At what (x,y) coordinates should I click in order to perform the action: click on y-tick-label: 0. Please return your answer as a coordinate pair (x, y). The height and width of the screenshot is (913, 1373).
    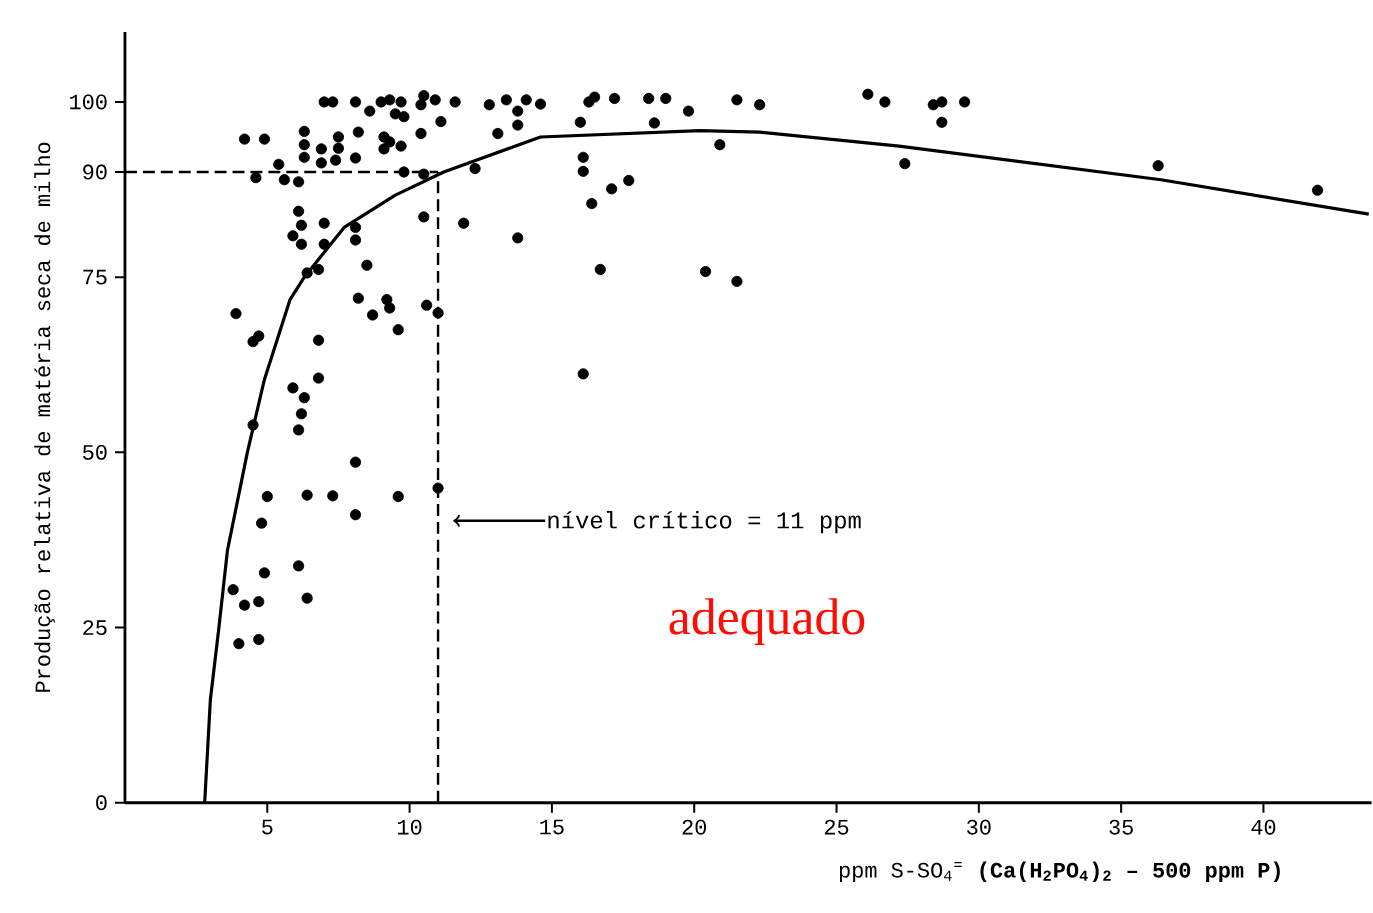
    Looking at the image, I should click on (101, 803).